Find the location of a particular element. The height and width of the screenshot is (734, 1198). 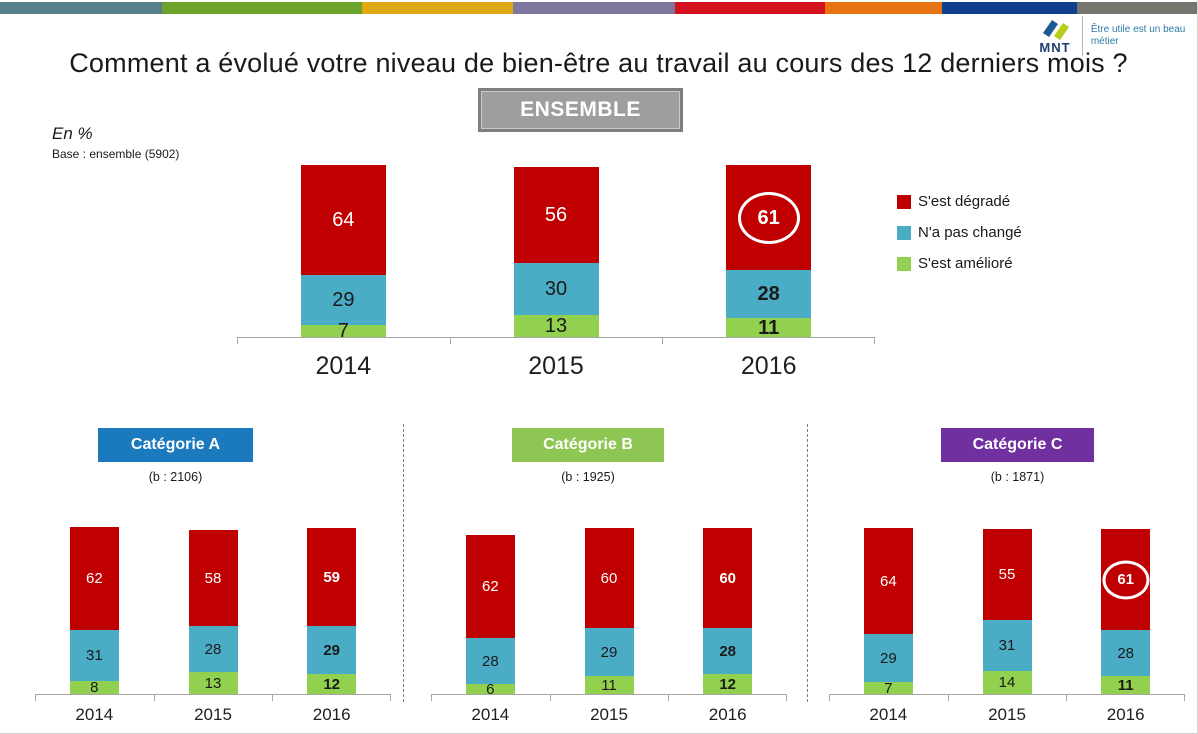

legend-item: N'a pas changé is located at coordinates (959, 232).